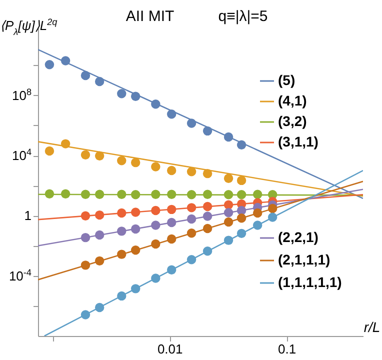 The height and width of the screenshot is (360, 382). I want to click on x-axis-title: r/L, so click(372, 327).